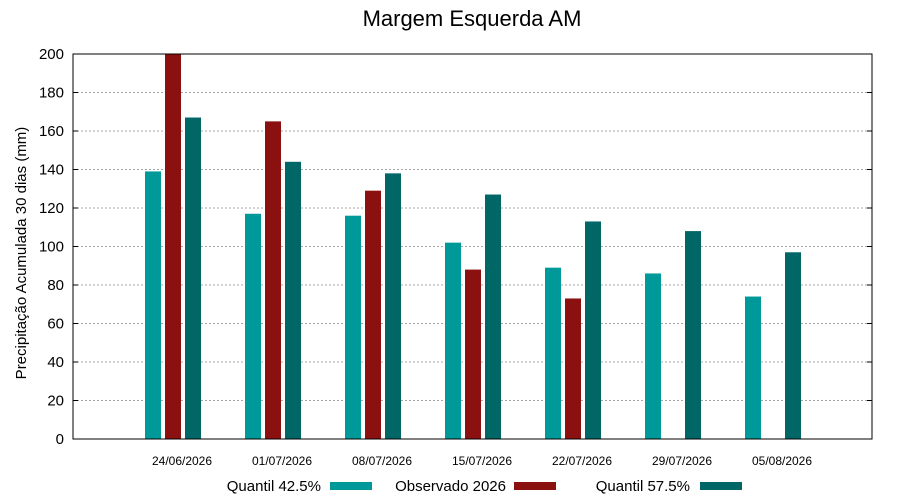  What do you see at coordinates (382, 461) in the screenshot?
I see `x-tick-label: 08/07/2026` at bounding box center [382, 461].